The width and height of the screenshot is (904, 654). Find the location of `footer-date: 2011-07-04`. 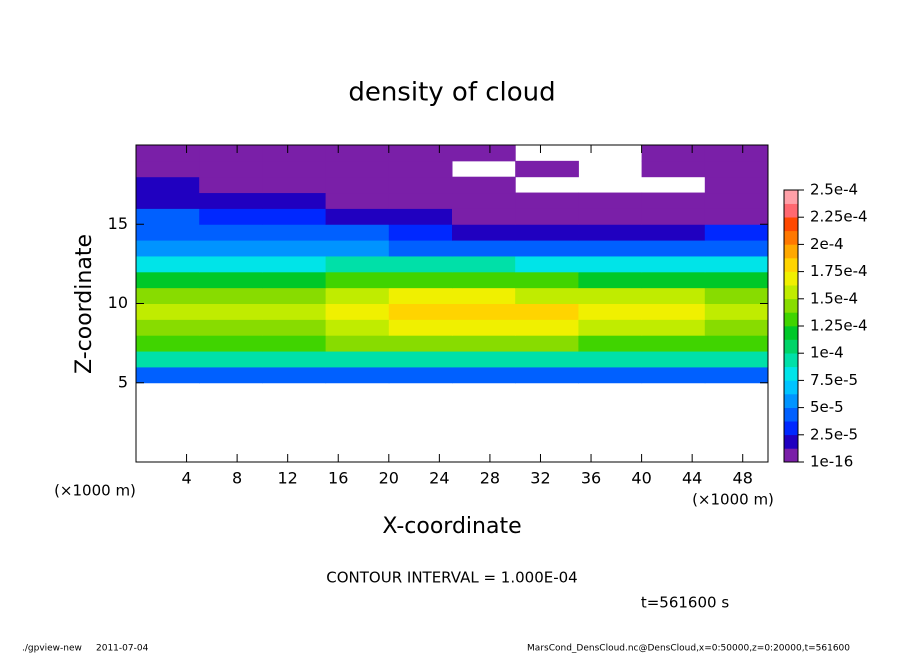

footer-date: 2011-07-04 is located at coordinates (122, 649).